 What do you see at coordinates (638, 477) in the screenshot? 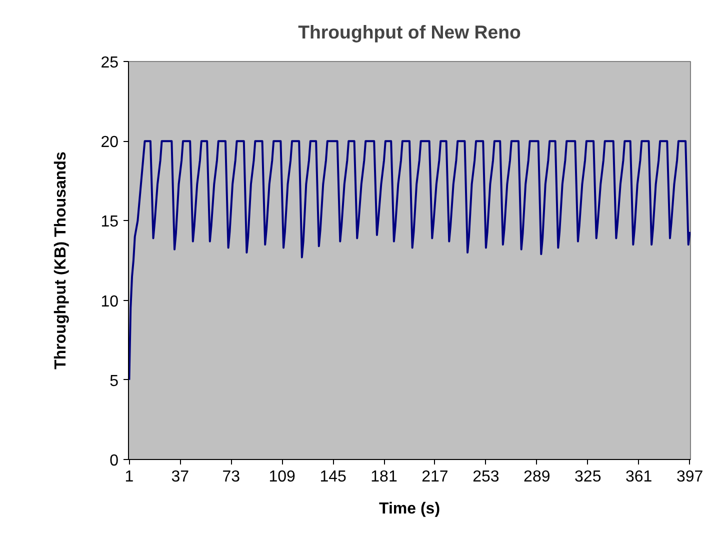
I see `x-tick-label: 361` at bounding box center [638, 477].